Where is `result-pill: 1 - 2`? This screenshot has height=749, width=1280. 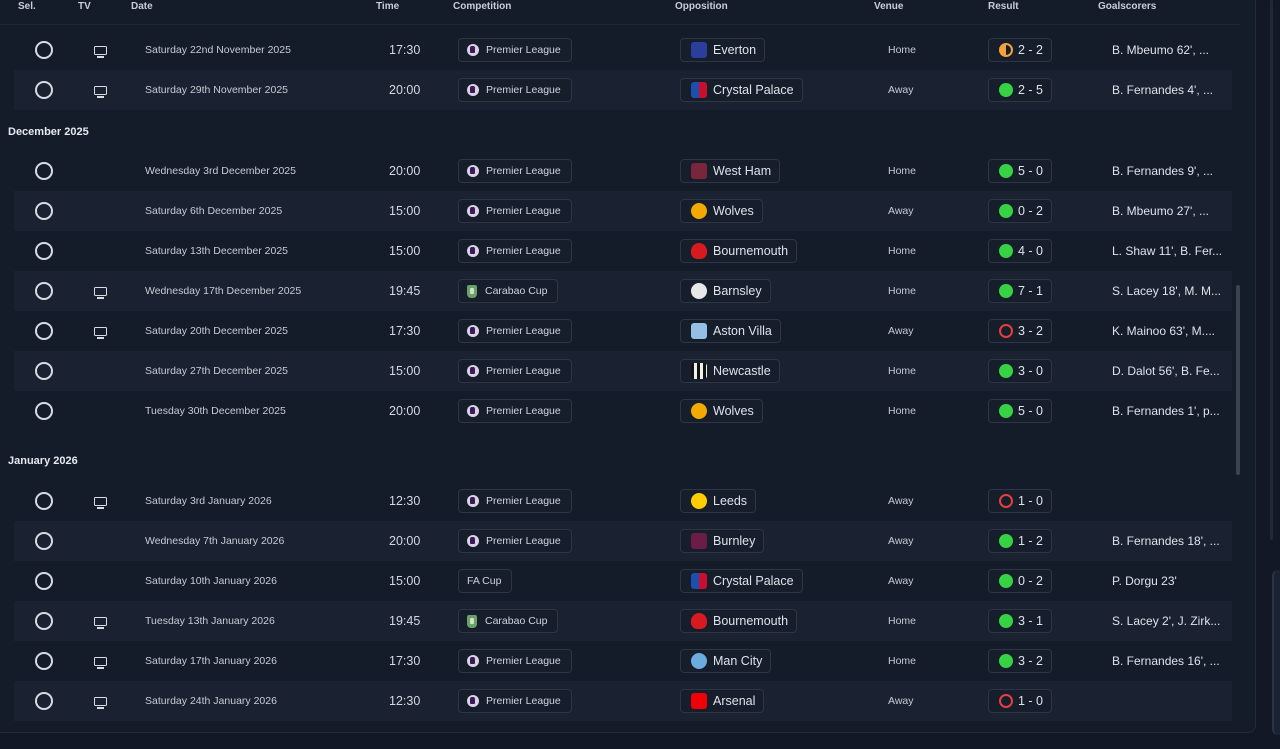
result-pill: 1 - 2 is located at coordinates (1020, 541).